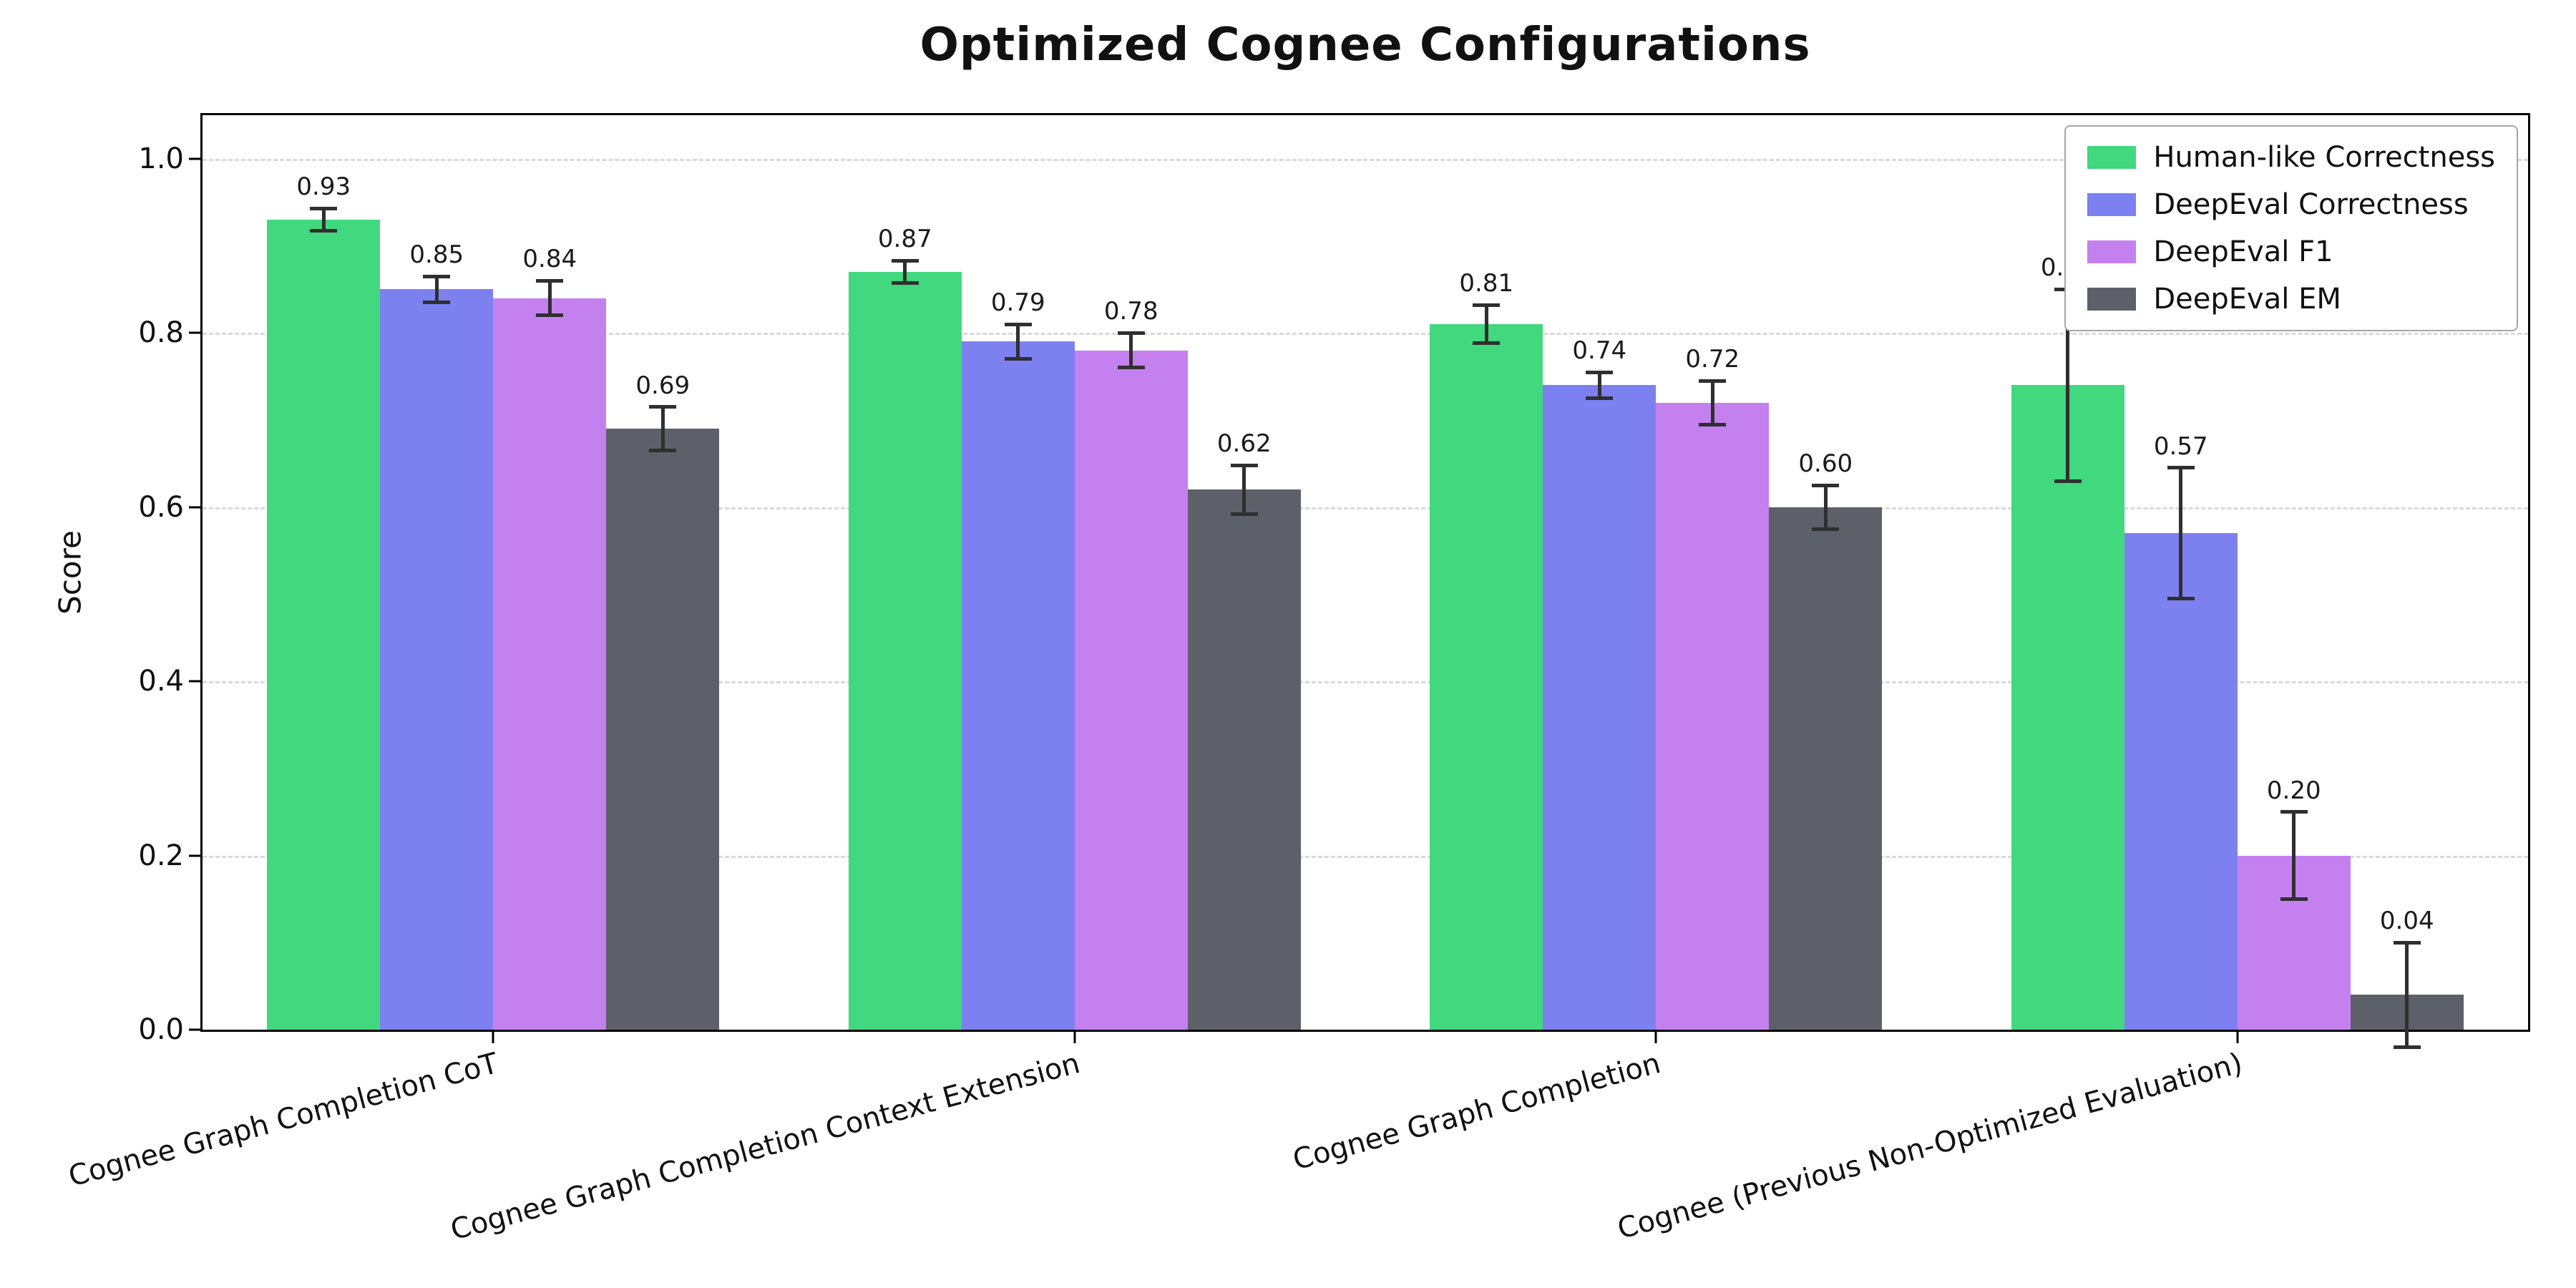  Describe the element at coordinates (2293, 790) in the screenshot. I see `value-label: 0.20` at that location.